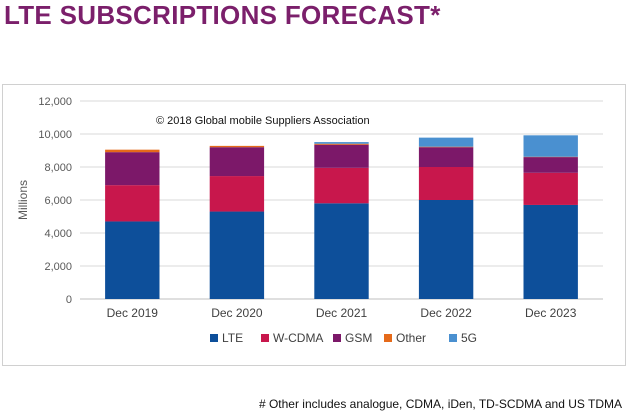 This screenshot has width=630, height=419. Describe the element at coordinates (551, 313) in the screenshot. I see `x-tick-label: Dec 2023` at that location.